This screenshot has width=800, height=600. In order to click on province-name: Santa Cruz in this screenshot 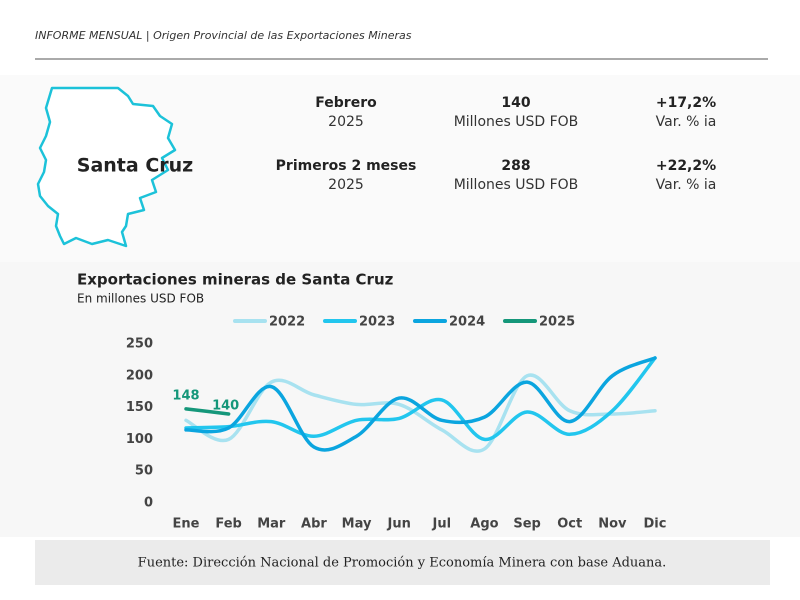, I will do `click(135, 166)`.